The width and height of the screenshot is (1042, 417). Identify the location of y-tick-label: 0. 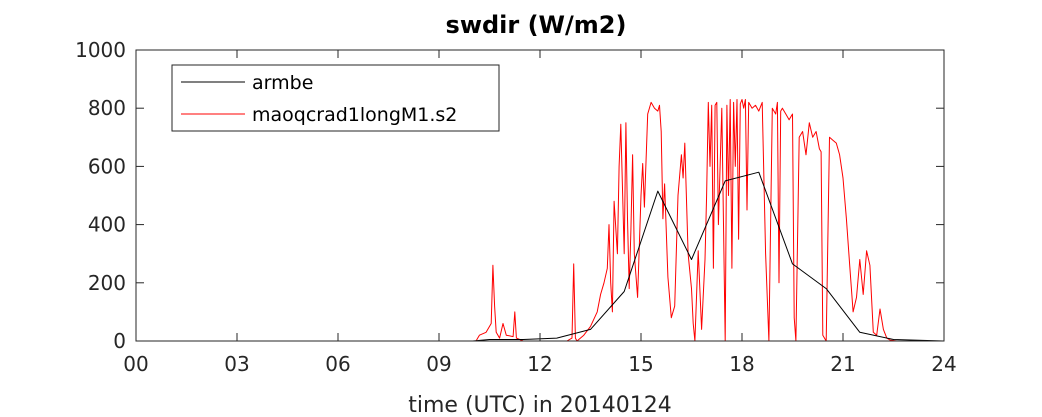
(119, 341).